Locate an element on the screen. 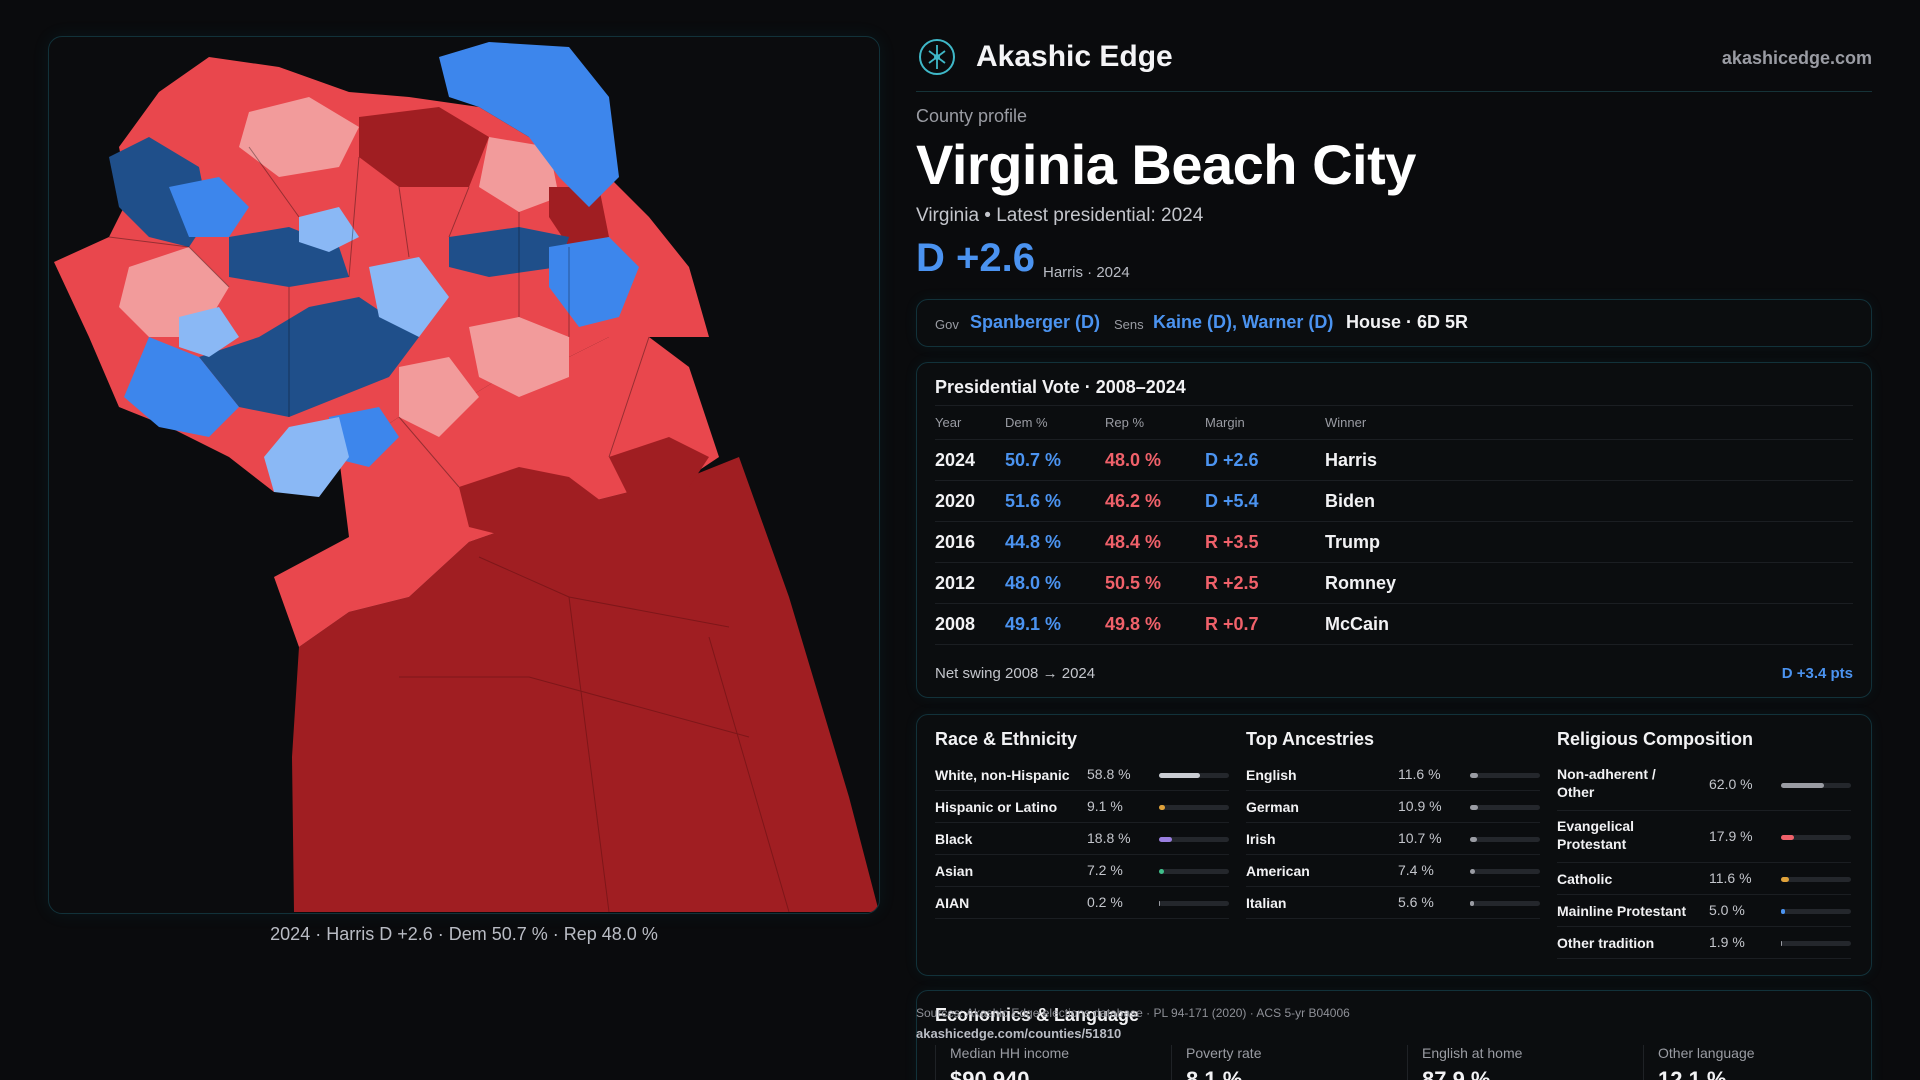 The height and width of the screenshot is (1080, 1920). item-label: Italian is located at coordinates (1266, 903).